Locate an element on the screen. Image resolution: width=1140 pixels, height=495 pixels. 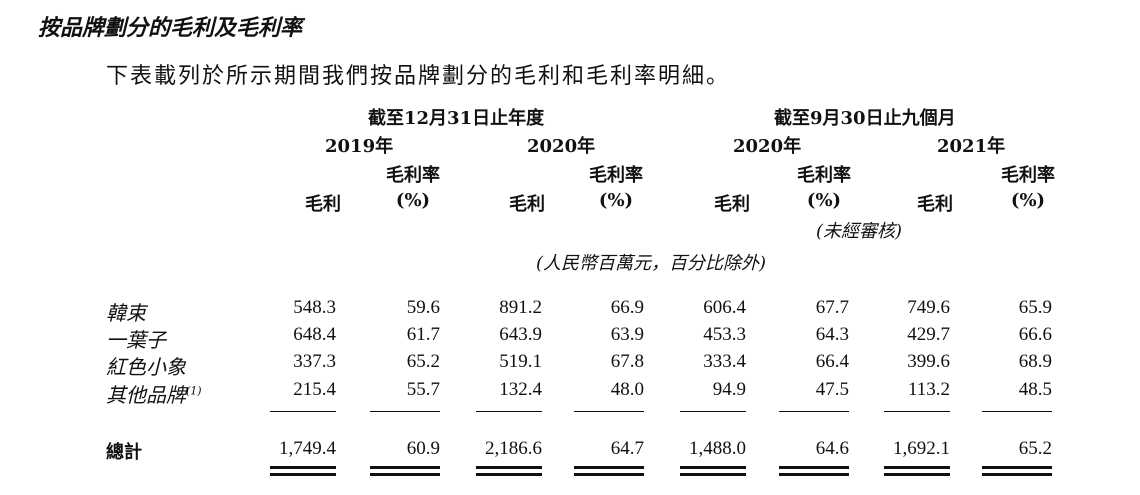
table-cell: 66.6 is located at coordinates (1035, 334).